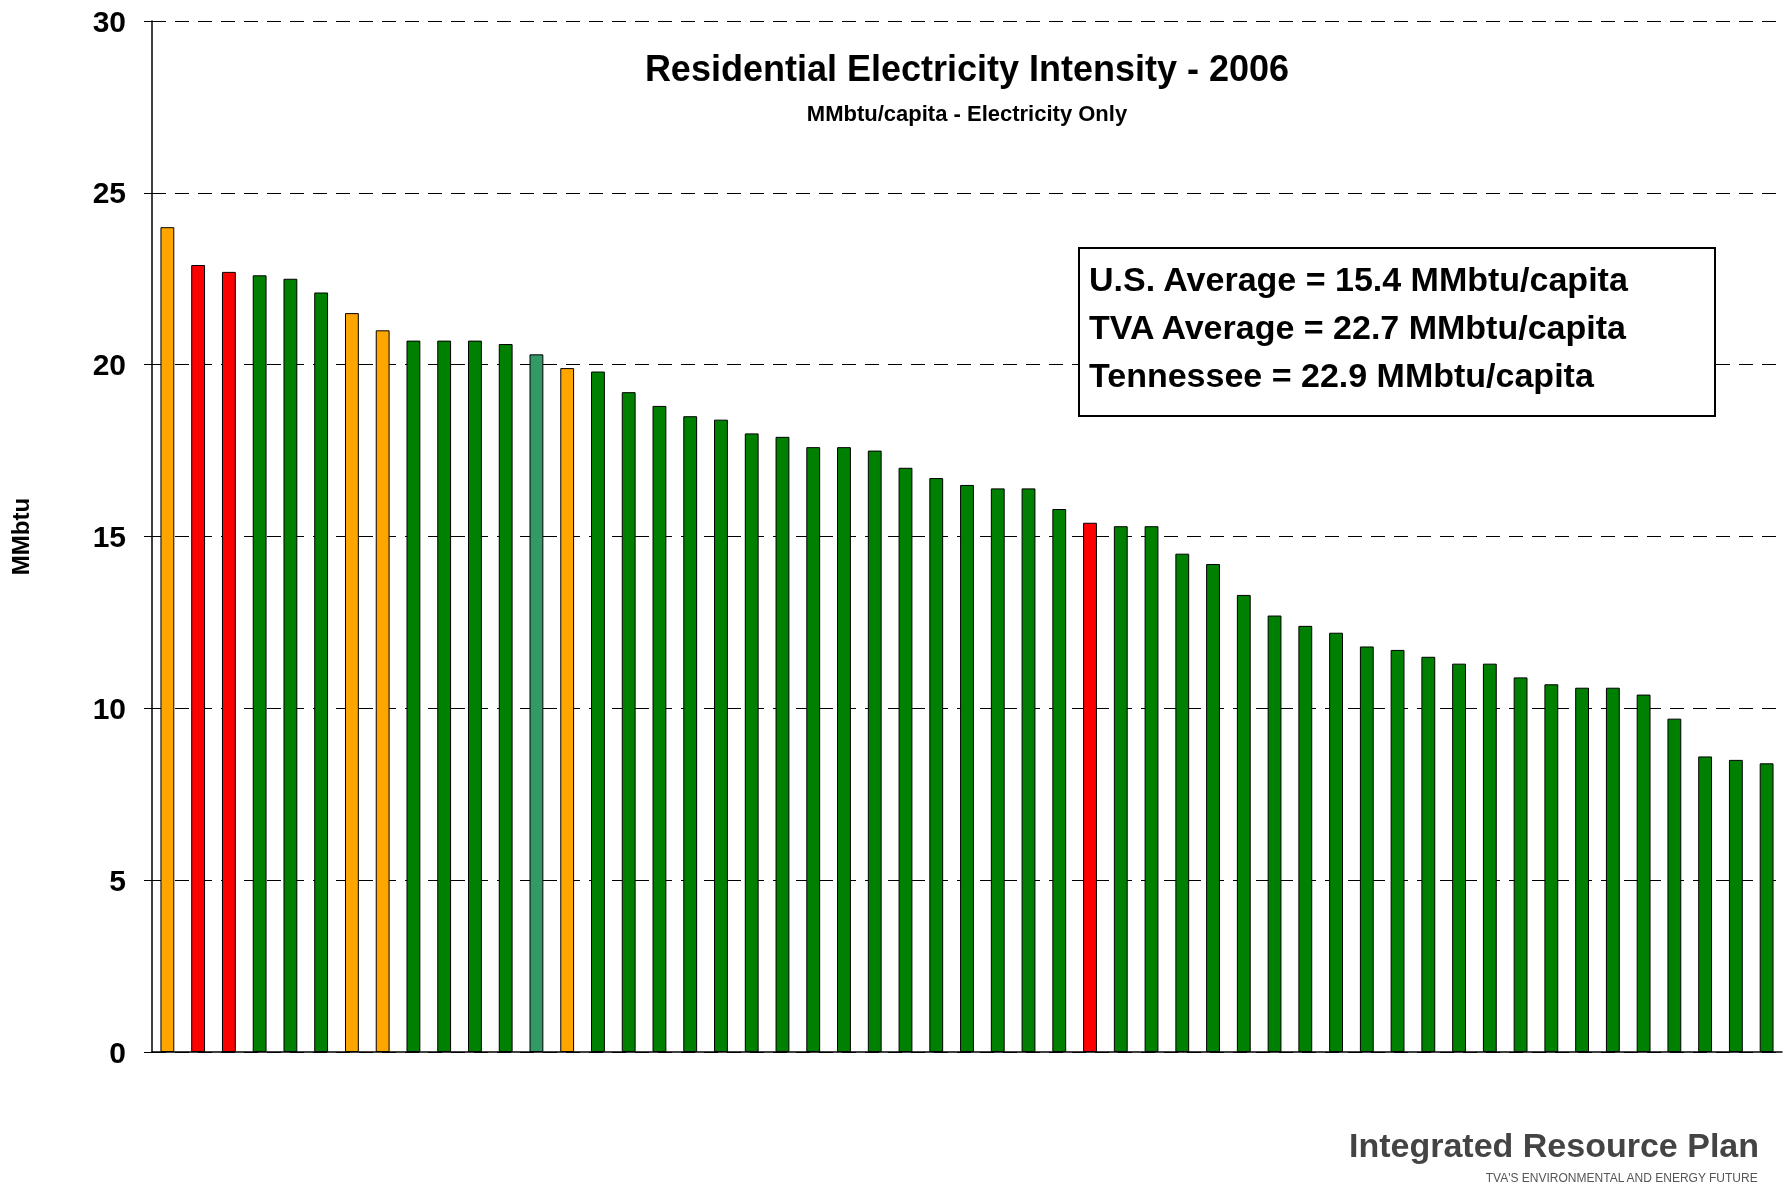  What do you see at coordinates (109, 365) in the screenshot?
I see `y-tick-label: 20` at bounding box center [109, 365].